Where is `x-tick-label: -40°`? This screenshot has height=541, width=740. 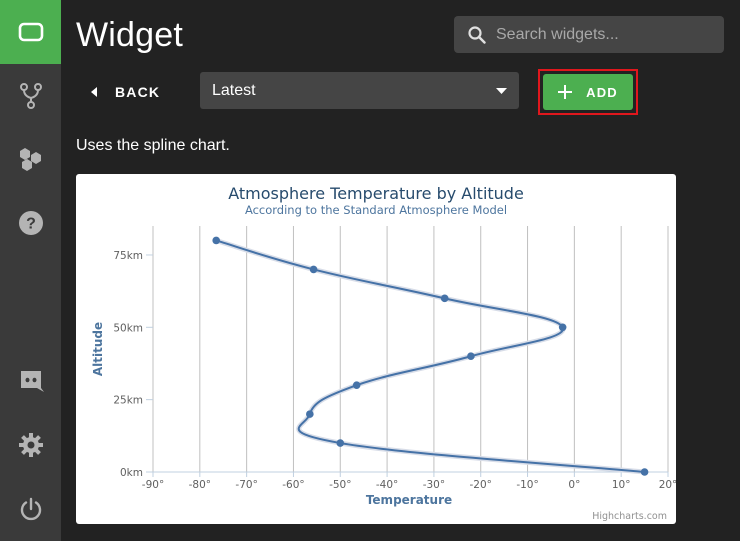 x-tick-label: -40° is located at coordinates (387, 485).